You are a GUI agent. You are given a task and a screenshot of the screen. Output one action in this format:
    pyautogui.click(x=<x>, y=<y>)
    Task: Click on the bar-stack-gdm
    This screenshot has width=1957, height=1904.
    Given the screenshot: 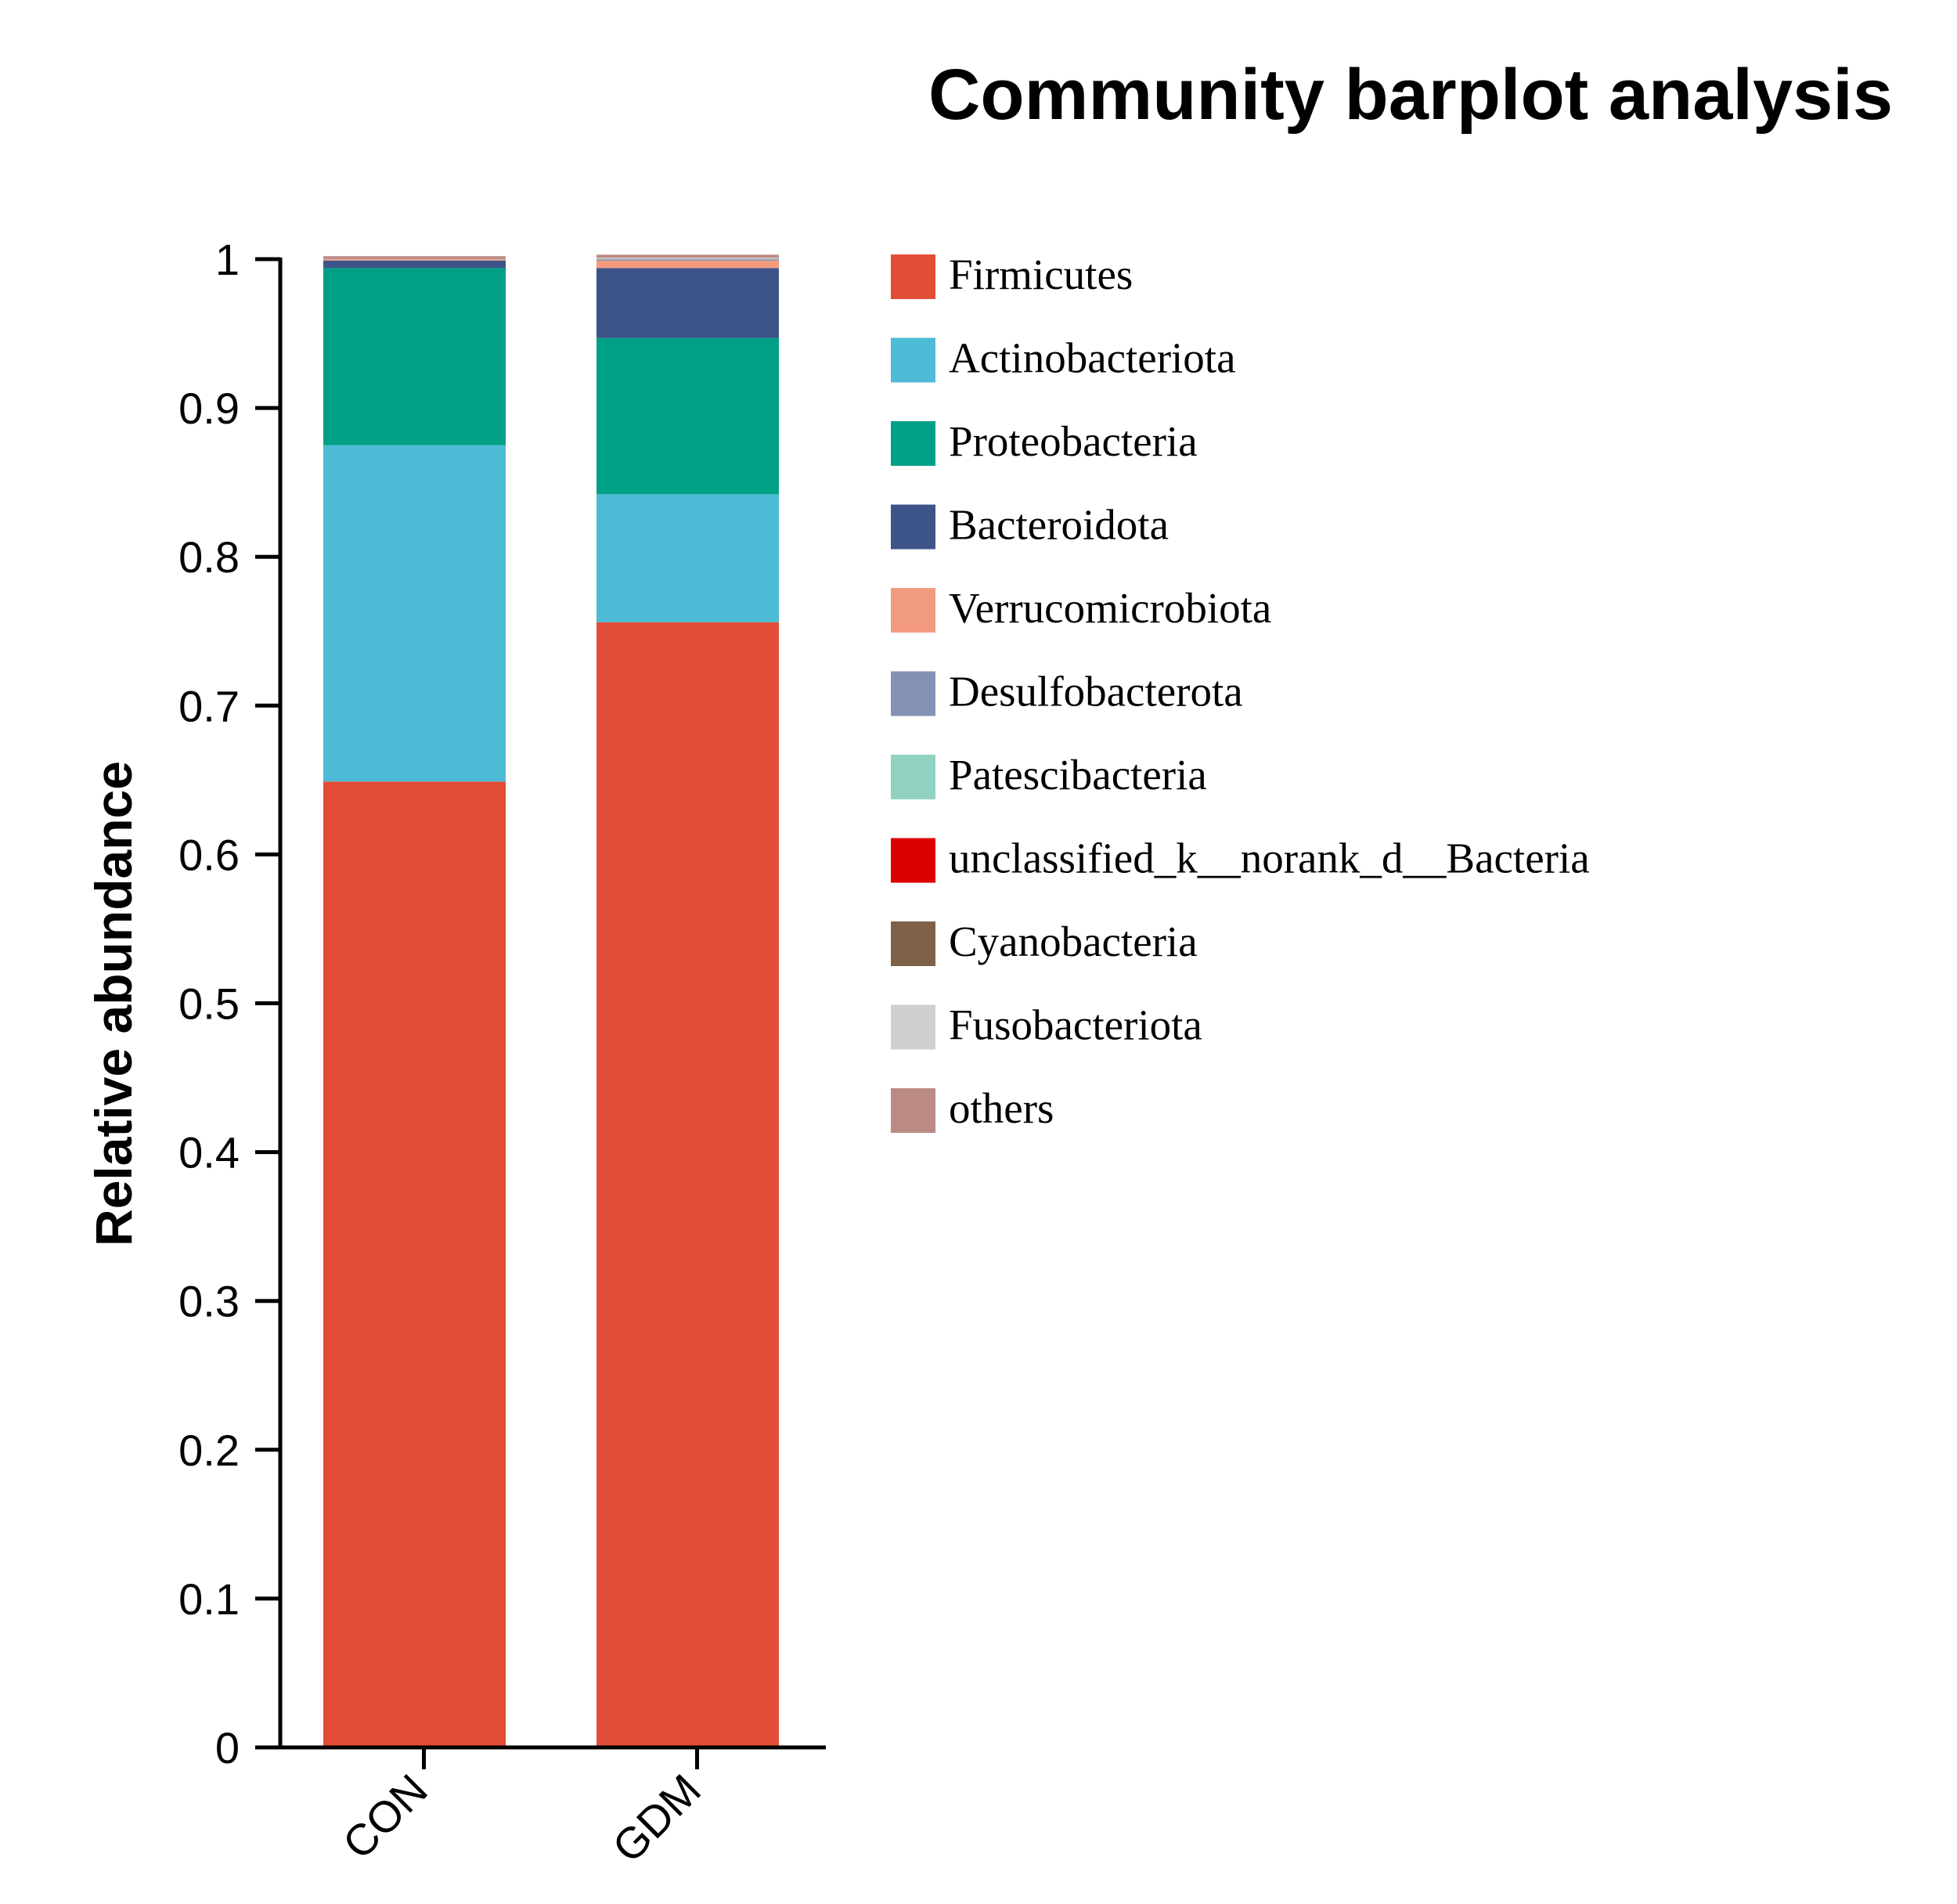 What is the action you would take?
    pyautogui.click(x=687, y=1000)
    